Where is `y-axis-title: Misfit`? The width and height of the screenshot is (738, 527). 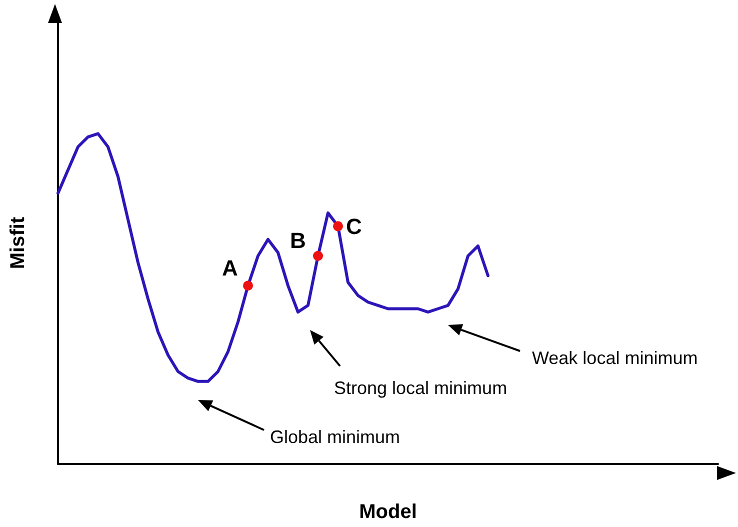
y-axis-title: Misfit is located at coordinates (18, 243).